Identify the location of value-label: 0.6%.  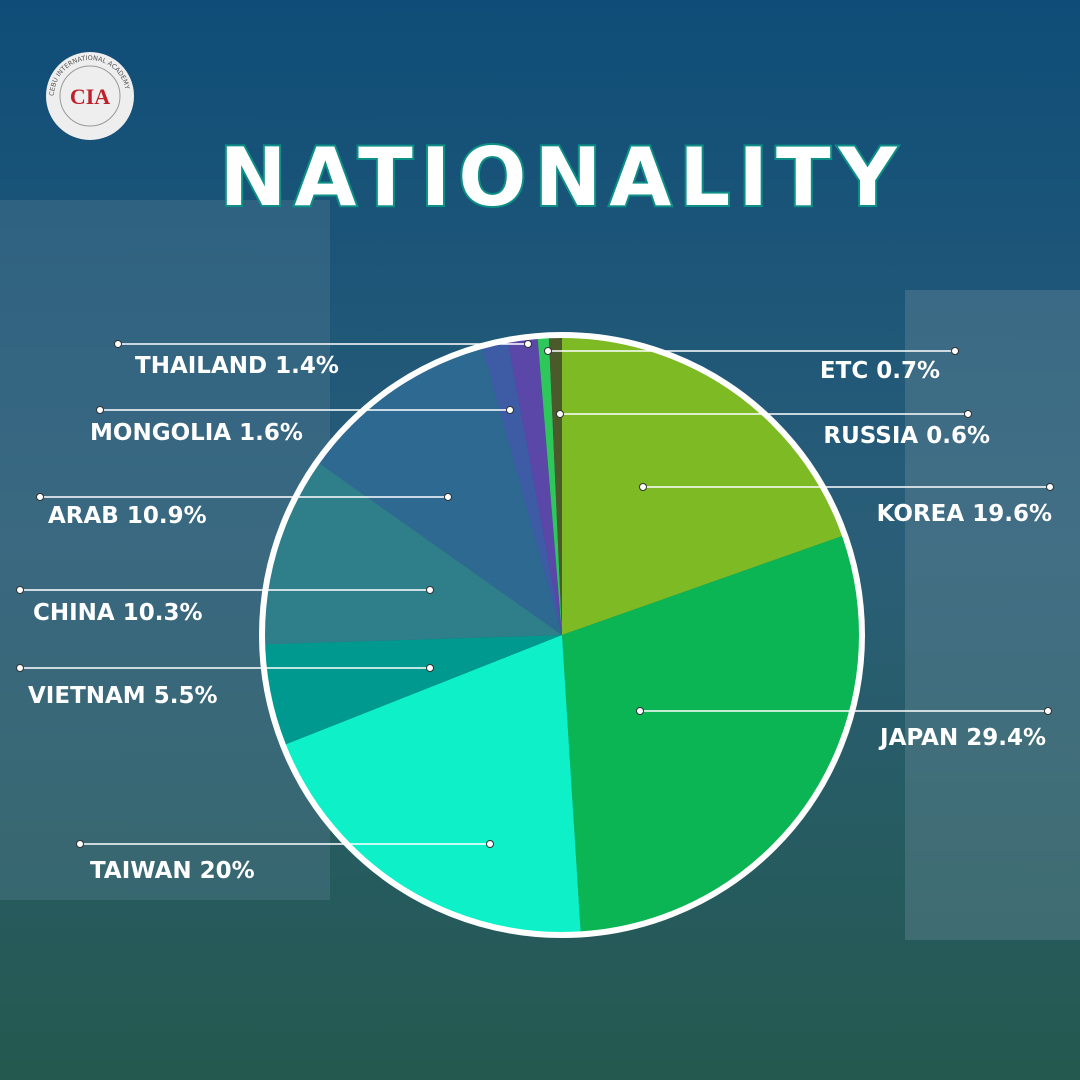
(958, 436).